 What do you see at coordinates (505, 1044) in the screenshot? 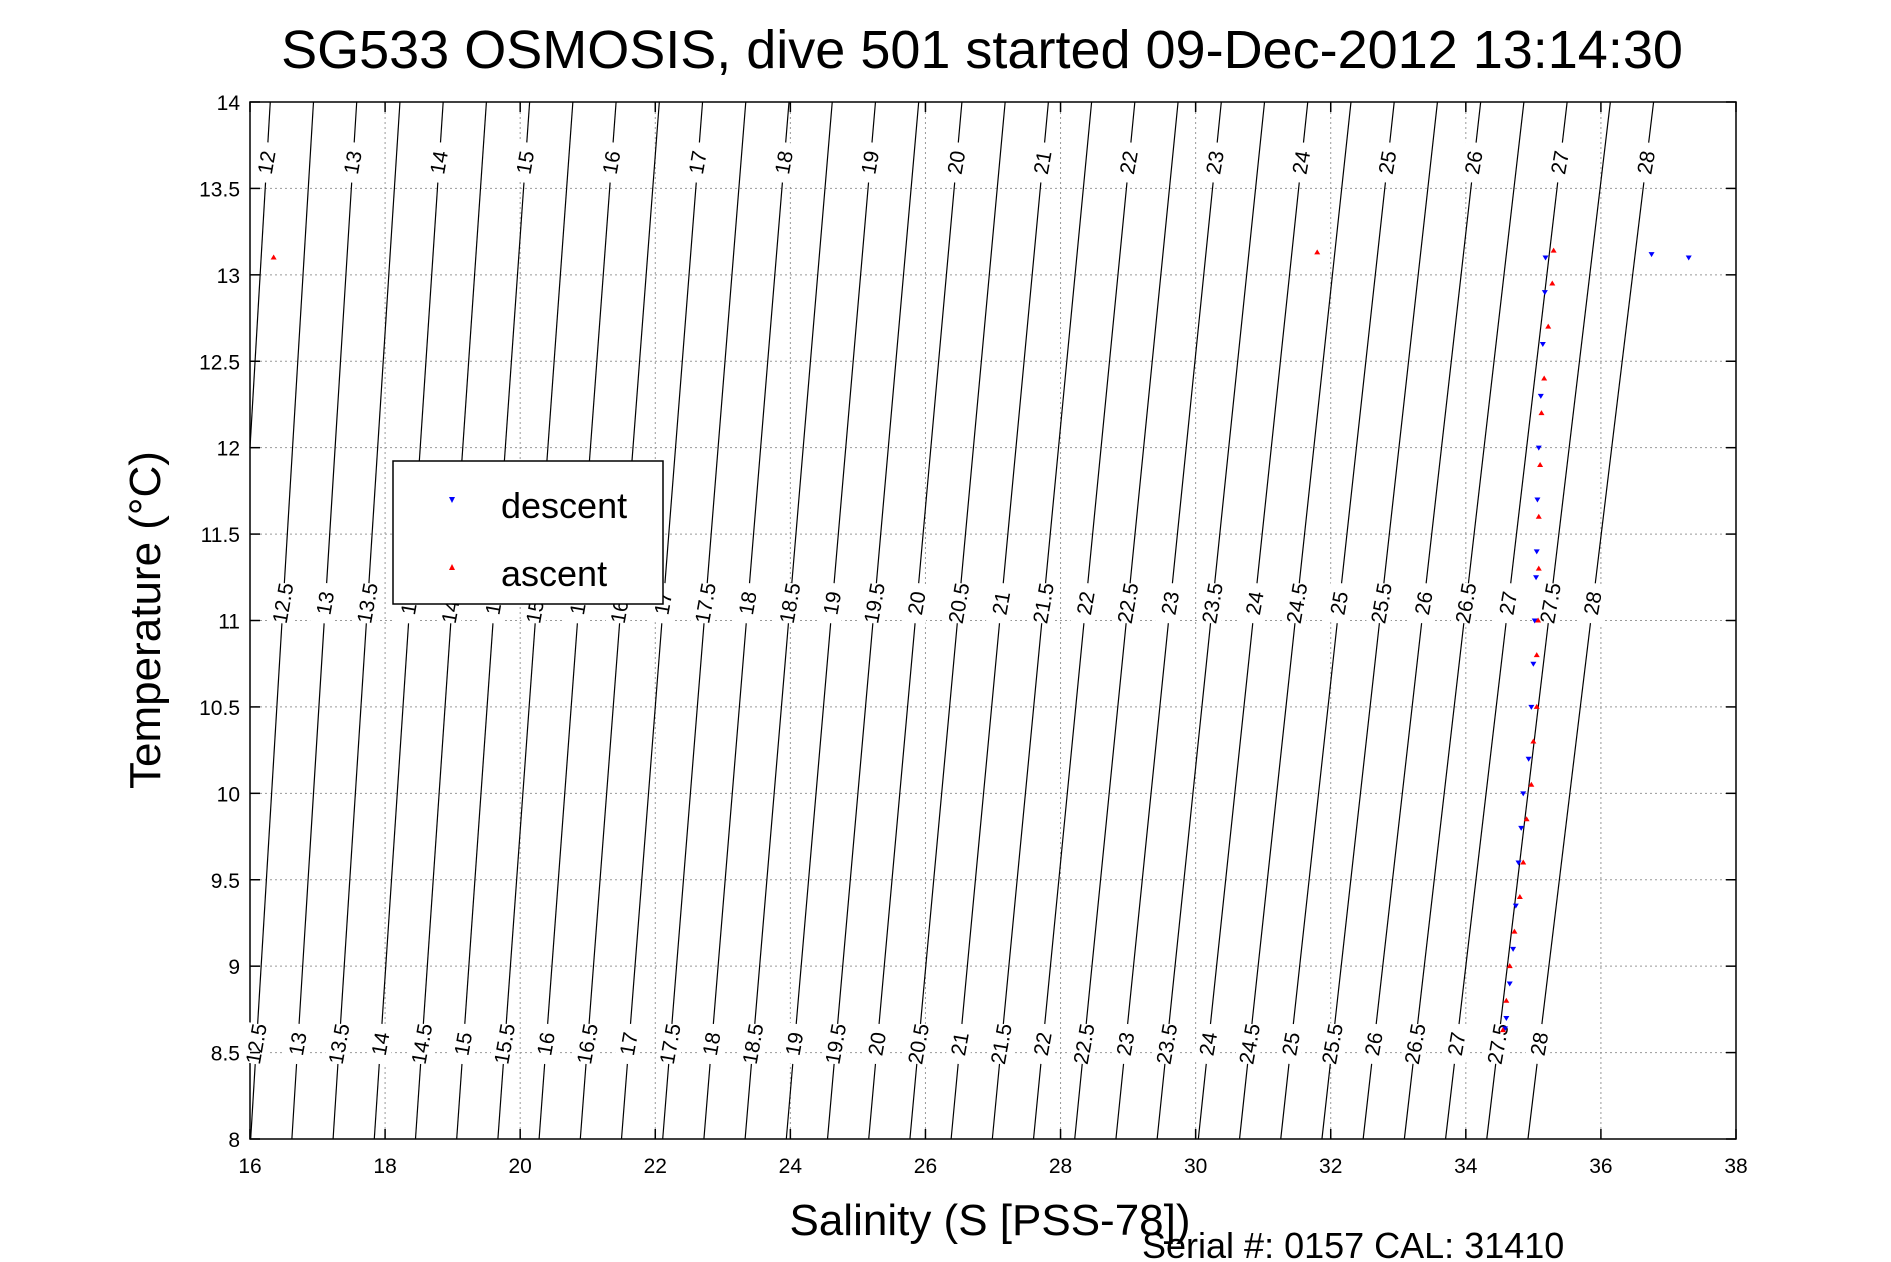
I see `density-contour-label-text: 15.5` at bounding box center [505, 1044].